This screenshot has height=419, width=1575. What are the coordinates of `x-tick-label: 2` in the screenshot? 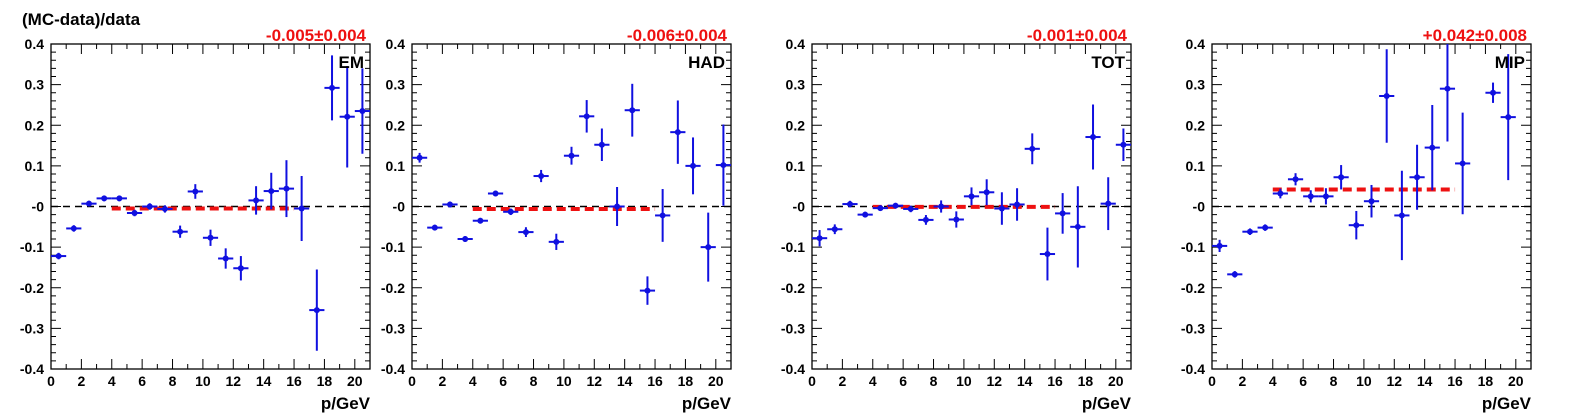 It's located at (842, 381).